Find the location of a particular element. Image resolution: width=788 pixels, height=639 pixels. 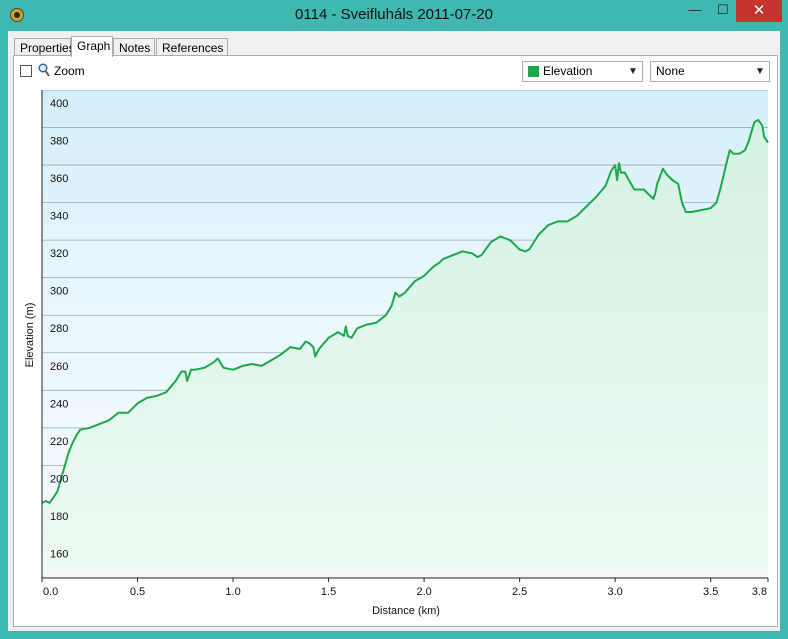

y-tick-label: 280 is located at coordinates (59, 329).